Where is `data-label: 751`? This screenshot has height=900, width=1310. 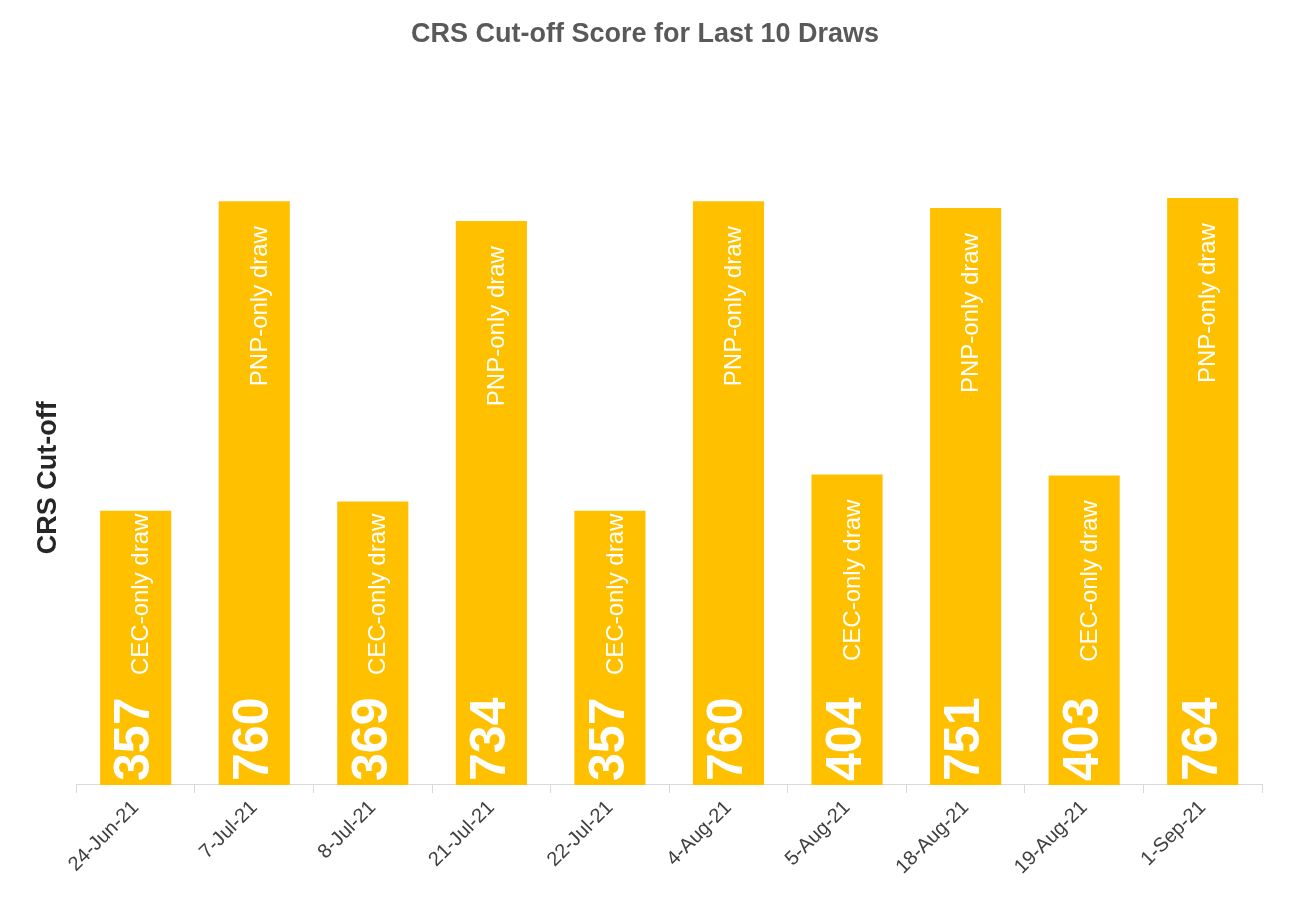 data-label: 751 is located at coordinates (962, 739).